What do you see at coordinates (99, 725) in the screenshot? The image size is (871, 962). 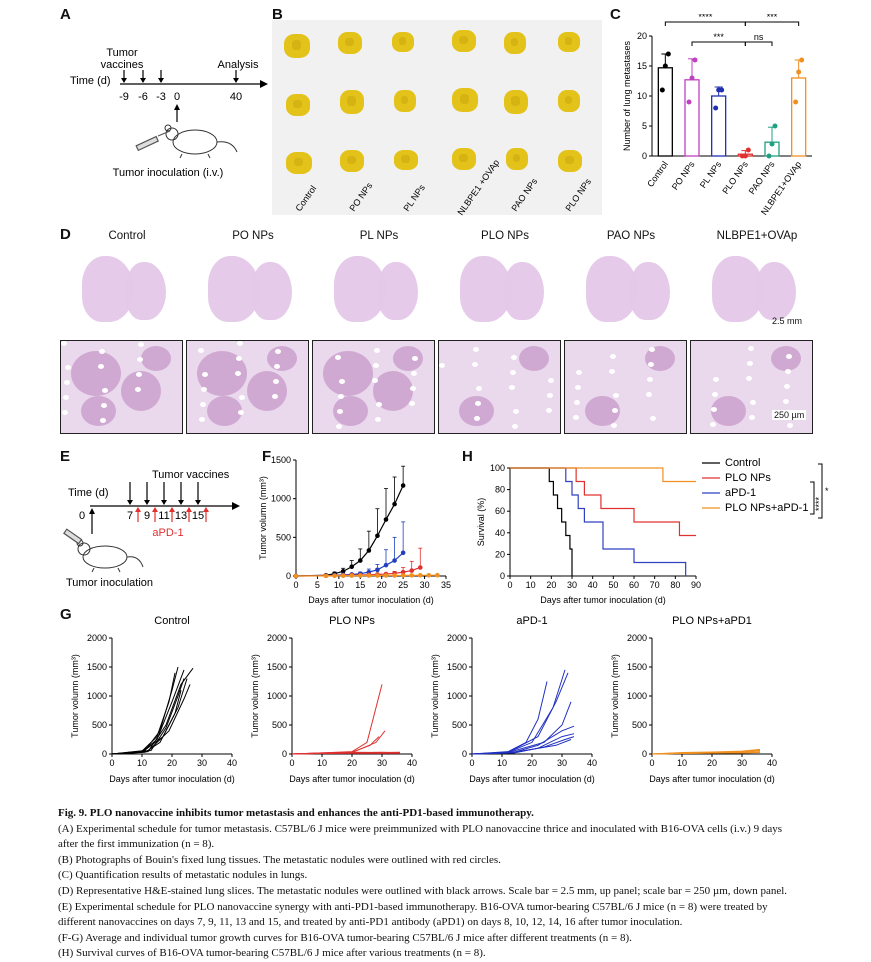 I see `g-ytick-label: 500` at bounding box center [99, 725].